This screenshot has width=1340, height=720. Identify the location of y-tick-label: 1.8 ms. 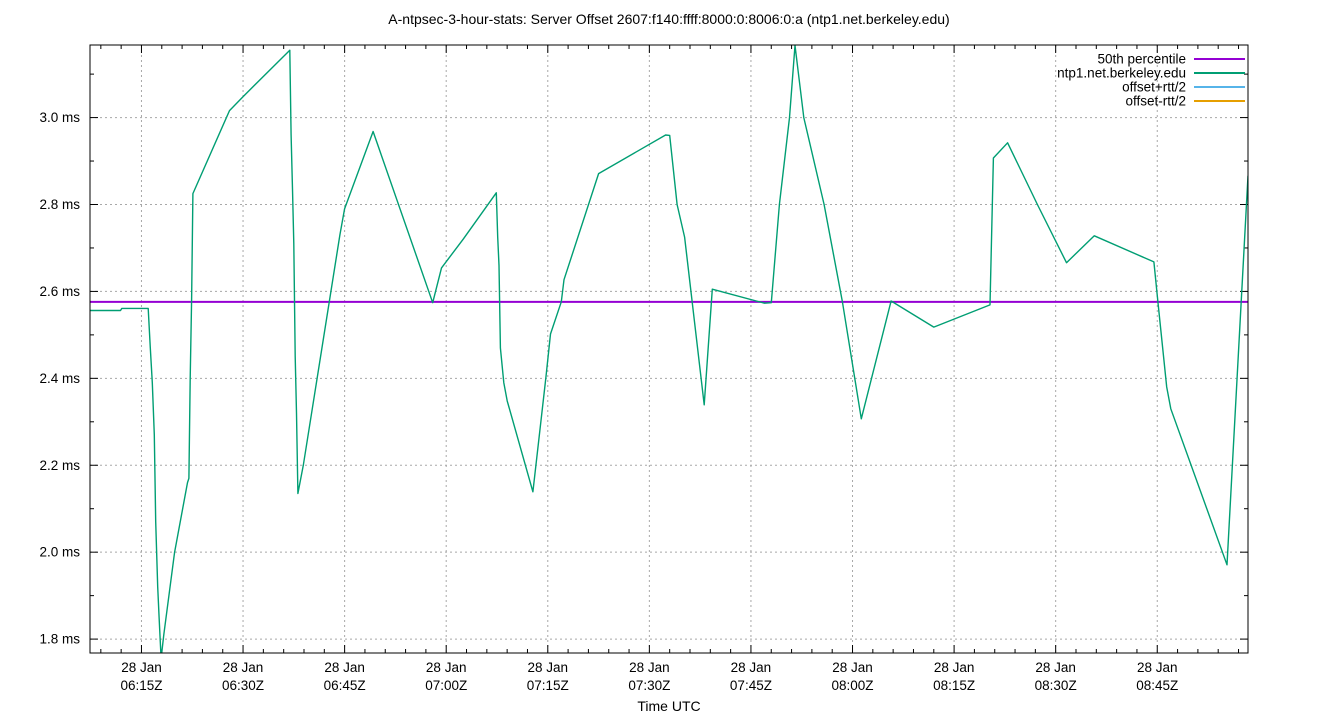
(59, 639).